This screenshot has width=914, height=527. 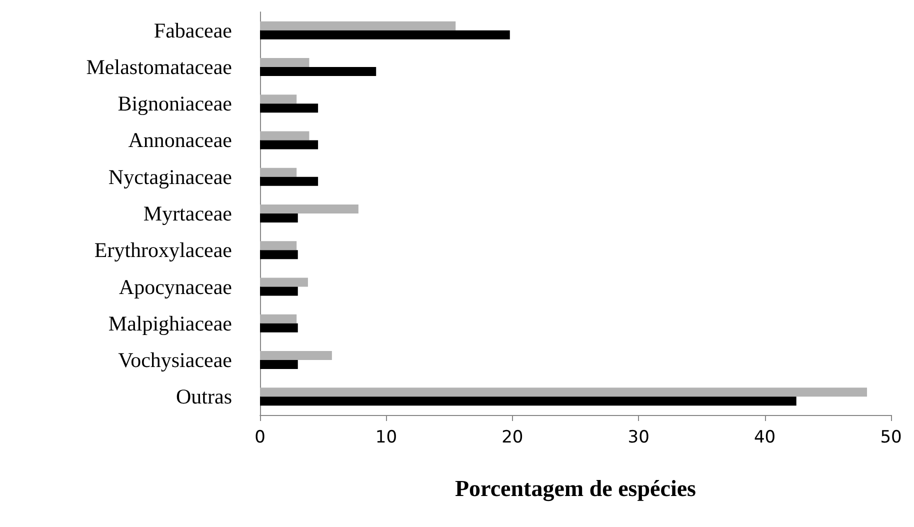 What do you see at coordinates (175, 286) in the screenshot?
I see `y-tick-label: Apocynaceae` at bounding box center [175, 286].